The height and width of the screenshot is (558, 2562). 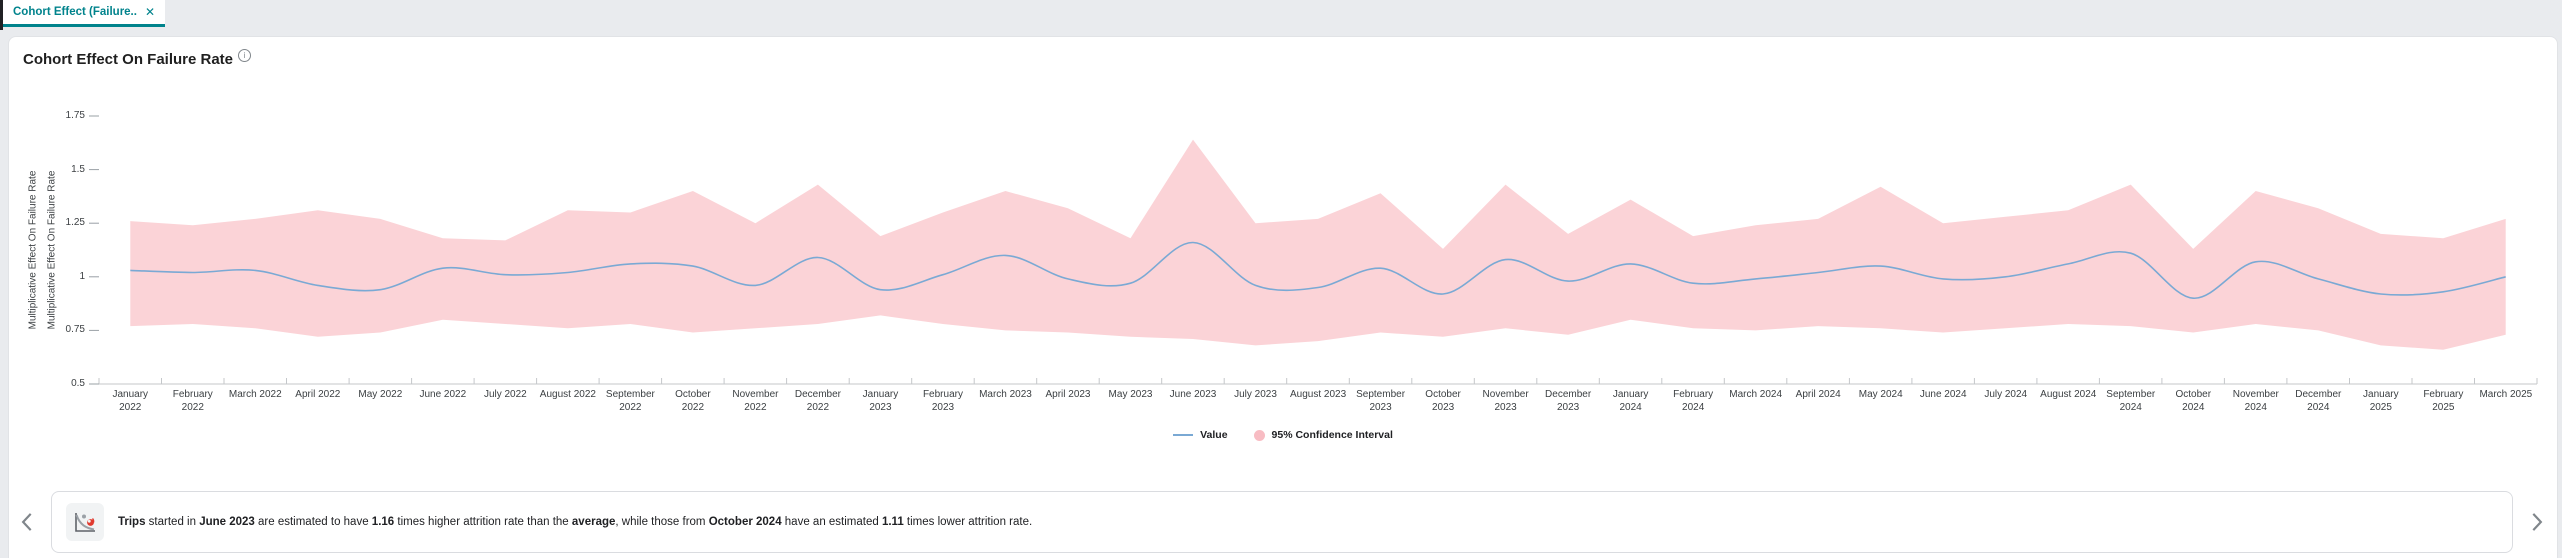 I want to click on insight-text-segment: October 2024, so click(x=745, y=522).